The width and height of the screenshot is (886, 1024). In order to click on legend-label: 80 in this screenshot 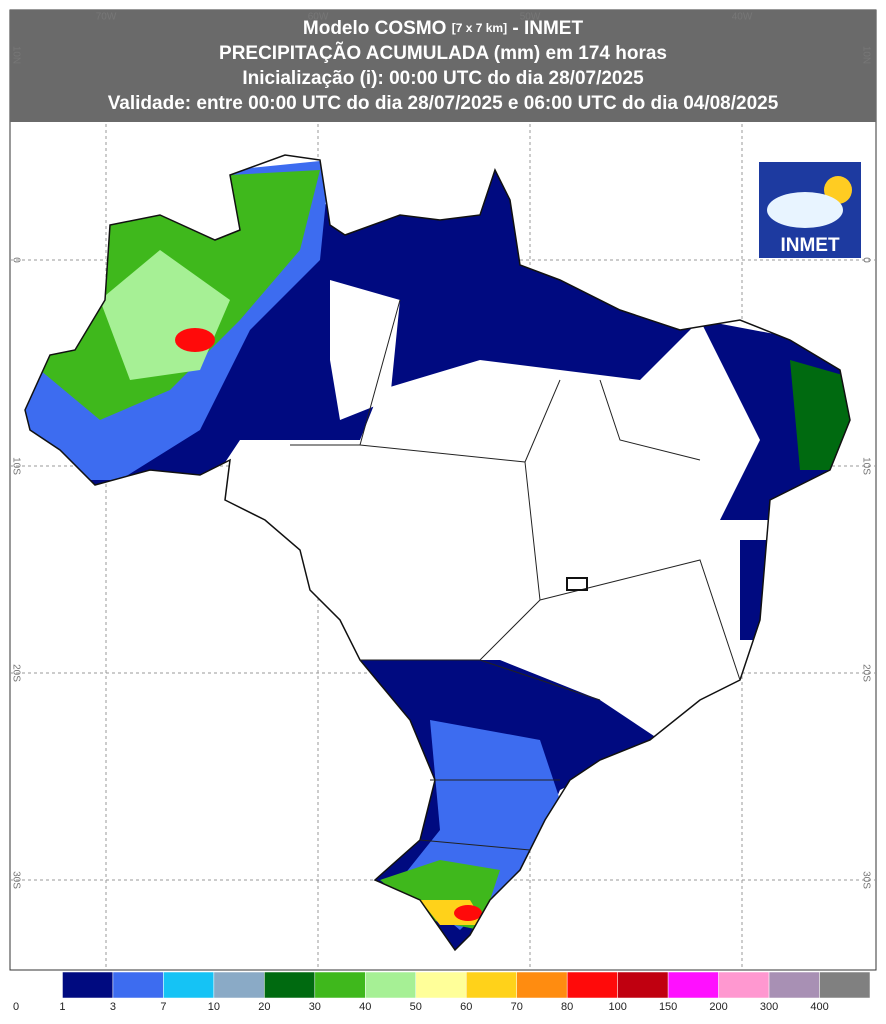, I will do `click(567, 1007)`.